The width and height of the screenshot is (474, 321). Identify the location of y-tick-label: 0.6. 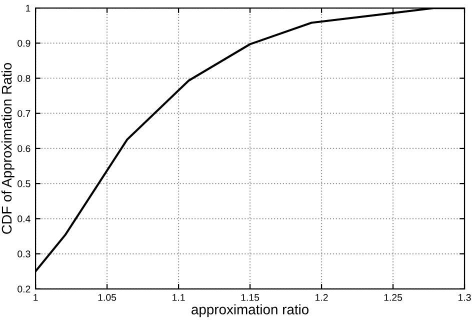
(24, 148).